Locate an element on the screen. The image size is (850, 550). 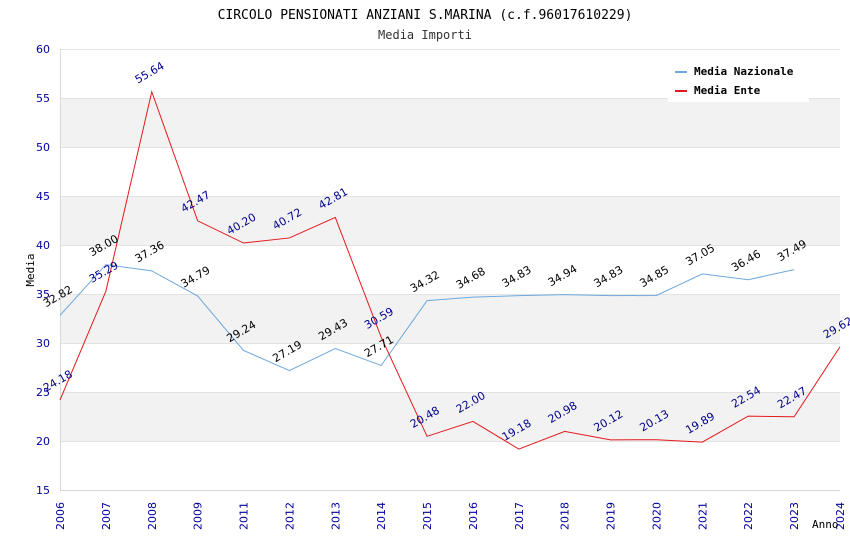
data-label: 34.68 is located at coordinates (471, 278).